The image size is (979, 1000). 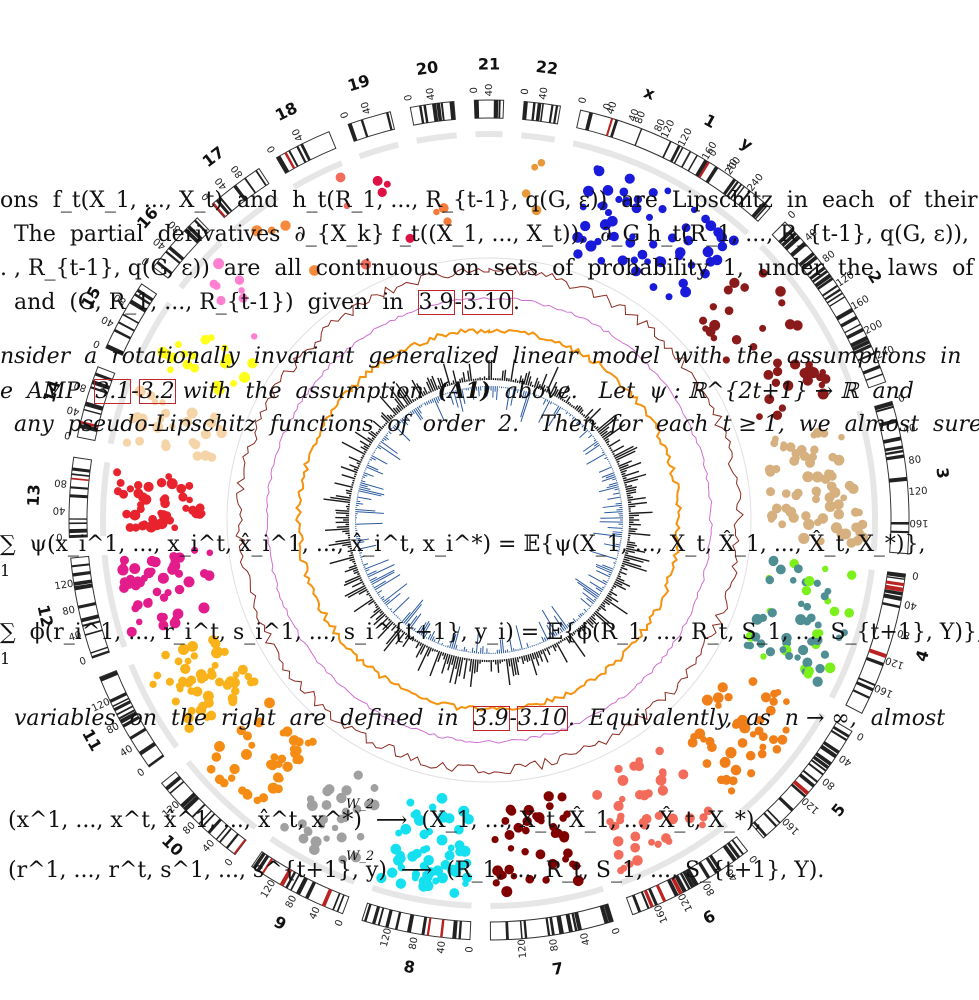 What do you see at coordinates (747, 144) in the screenshot?
I see `chromosome-label-y: y` at bounding box center [747, 144].